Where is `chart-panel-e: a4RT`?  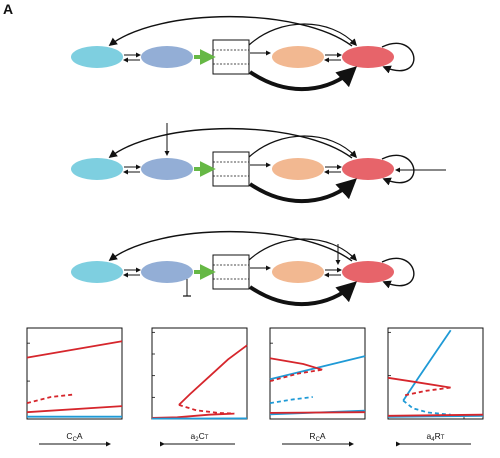
chart-panel-e: a4RT is located at coordinates (435, 387).